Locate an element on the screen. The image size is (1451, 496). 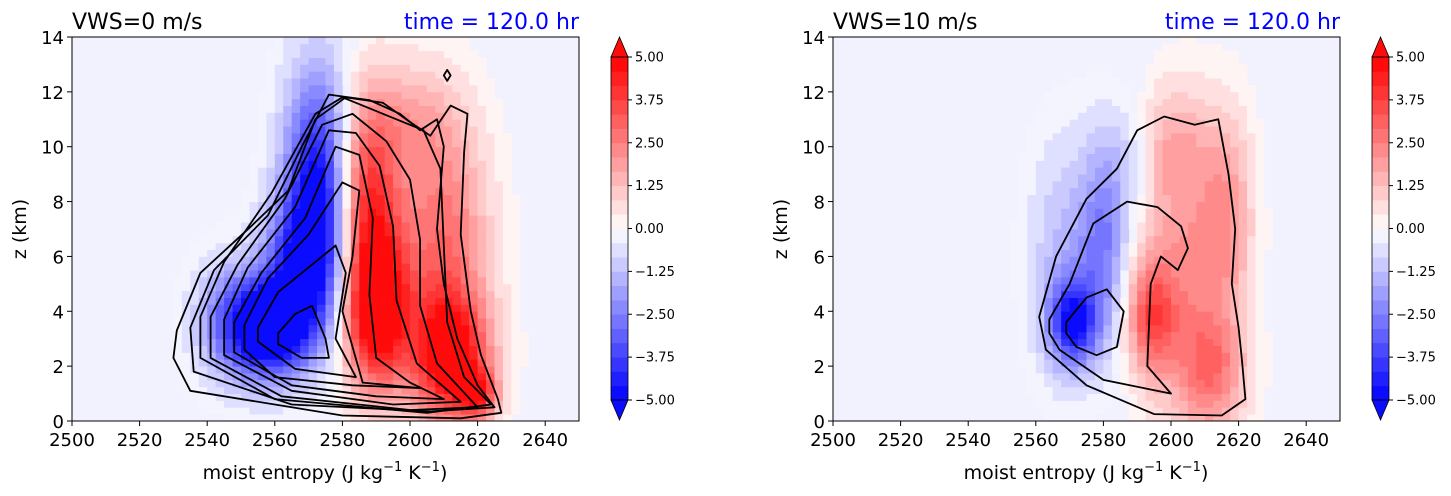
colorbar-tick-label: −1.25 is located at coordinates (1416, 272).